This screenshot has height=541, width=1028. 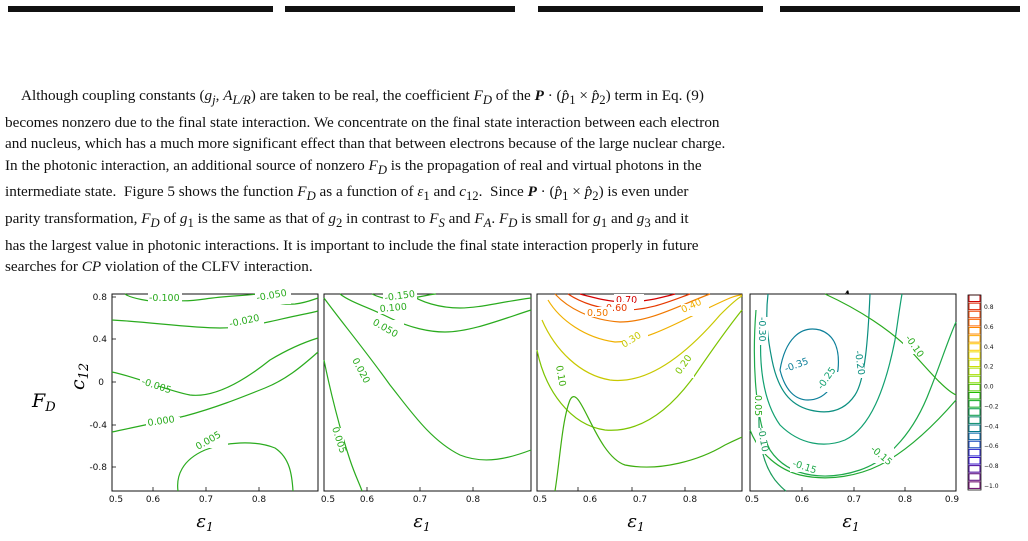 I want to click on row-label-FD: FD, so click(x=43, y=402).